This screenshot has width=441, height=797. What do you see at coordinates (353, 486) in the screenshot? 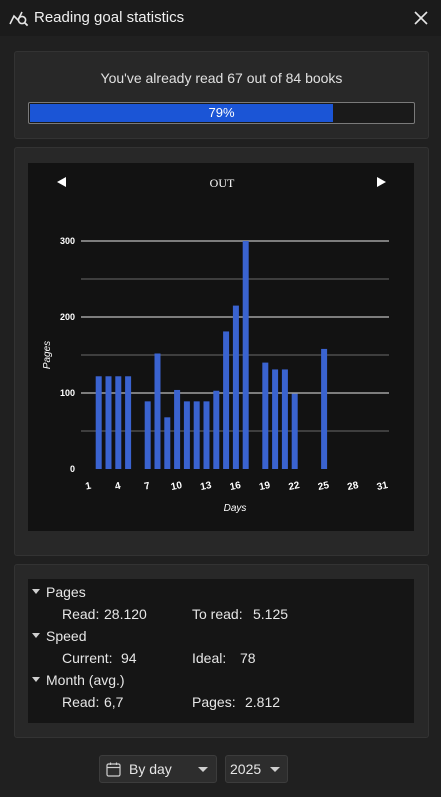
I see `x-tick-label: 28` at bounding box center [353, 486].